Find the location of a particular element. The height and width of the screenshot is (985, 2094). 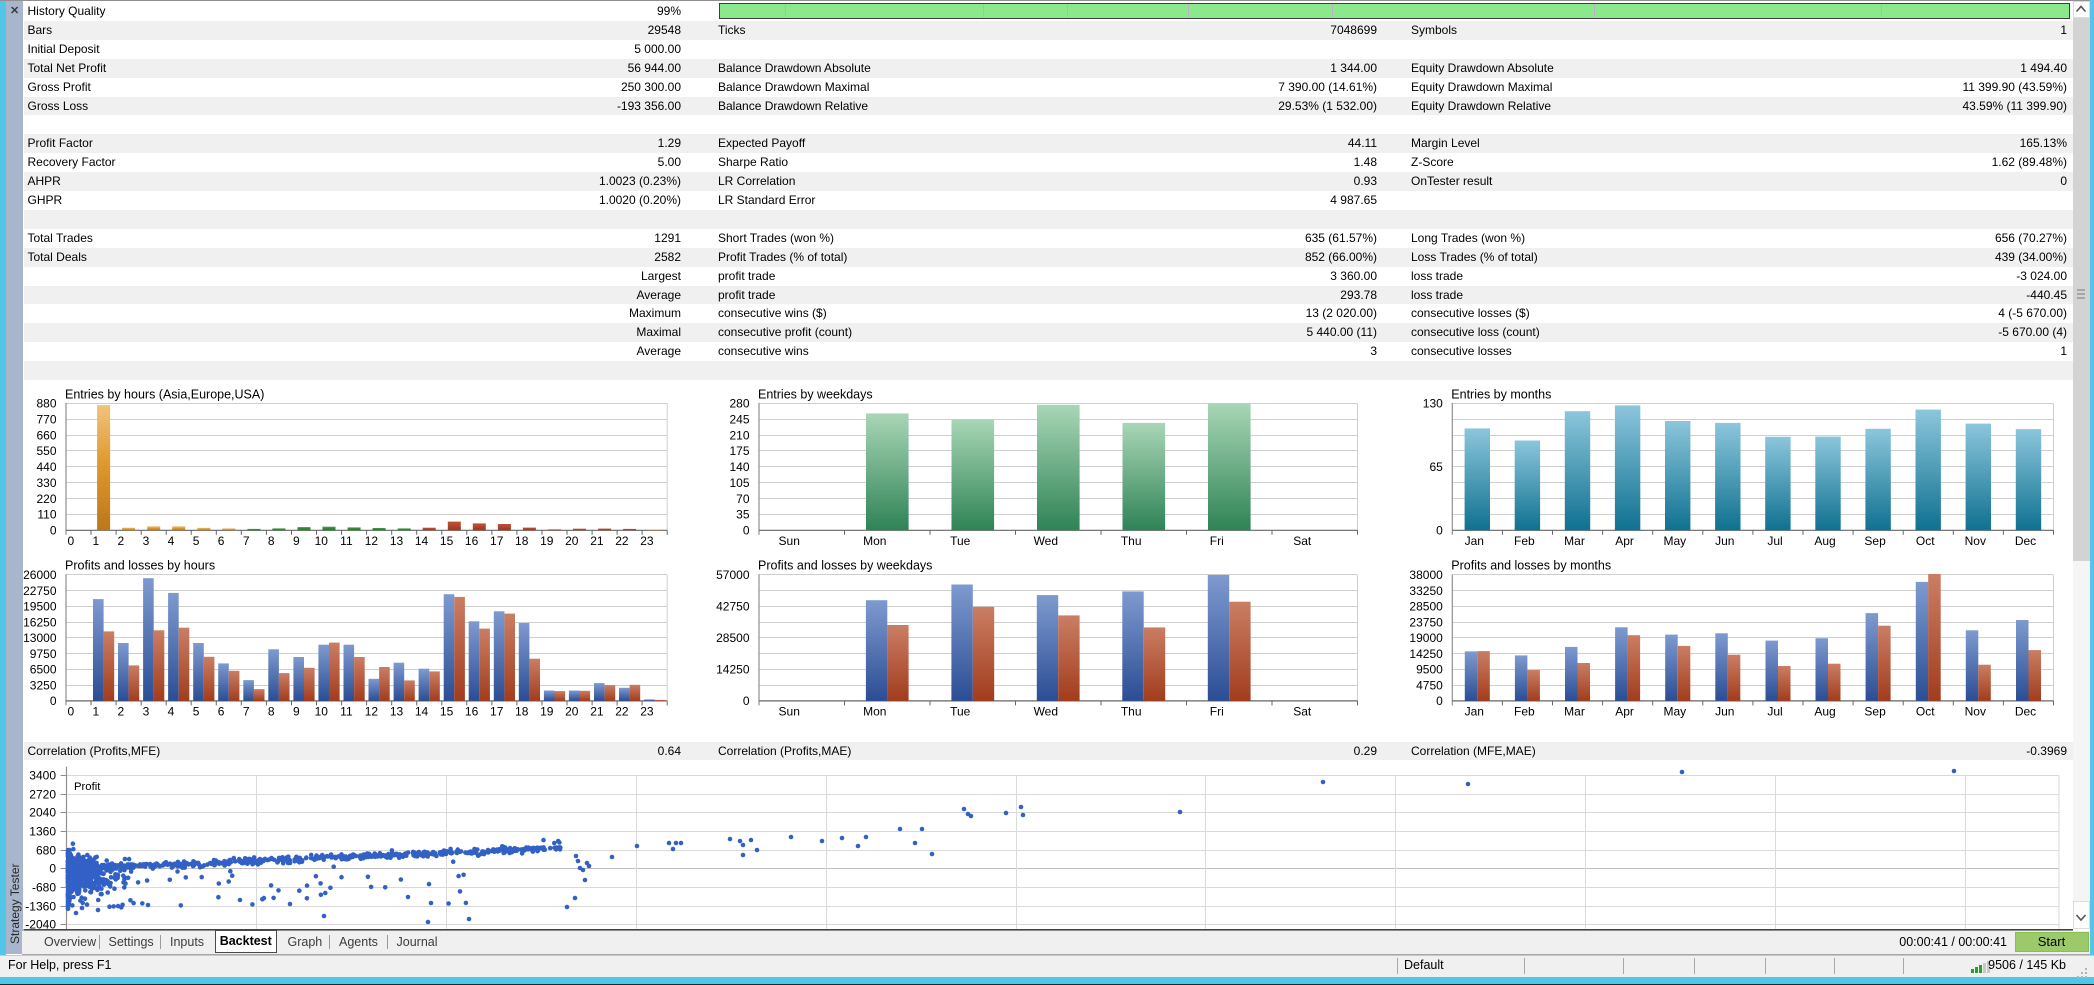

svg-text: 11 is located at coordinates (346, 541).